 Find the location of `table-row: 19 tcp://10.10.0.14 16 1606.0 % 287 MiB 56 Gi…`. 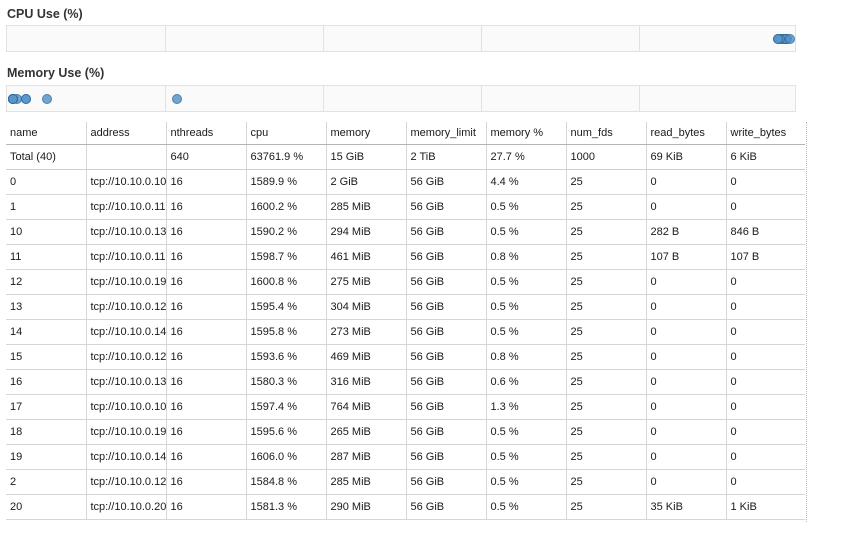

table-row: 19 tcp://10.10.0.14 16 1606.0 % 287 MiB 56 Gi… is located at coordinates (405, 457).